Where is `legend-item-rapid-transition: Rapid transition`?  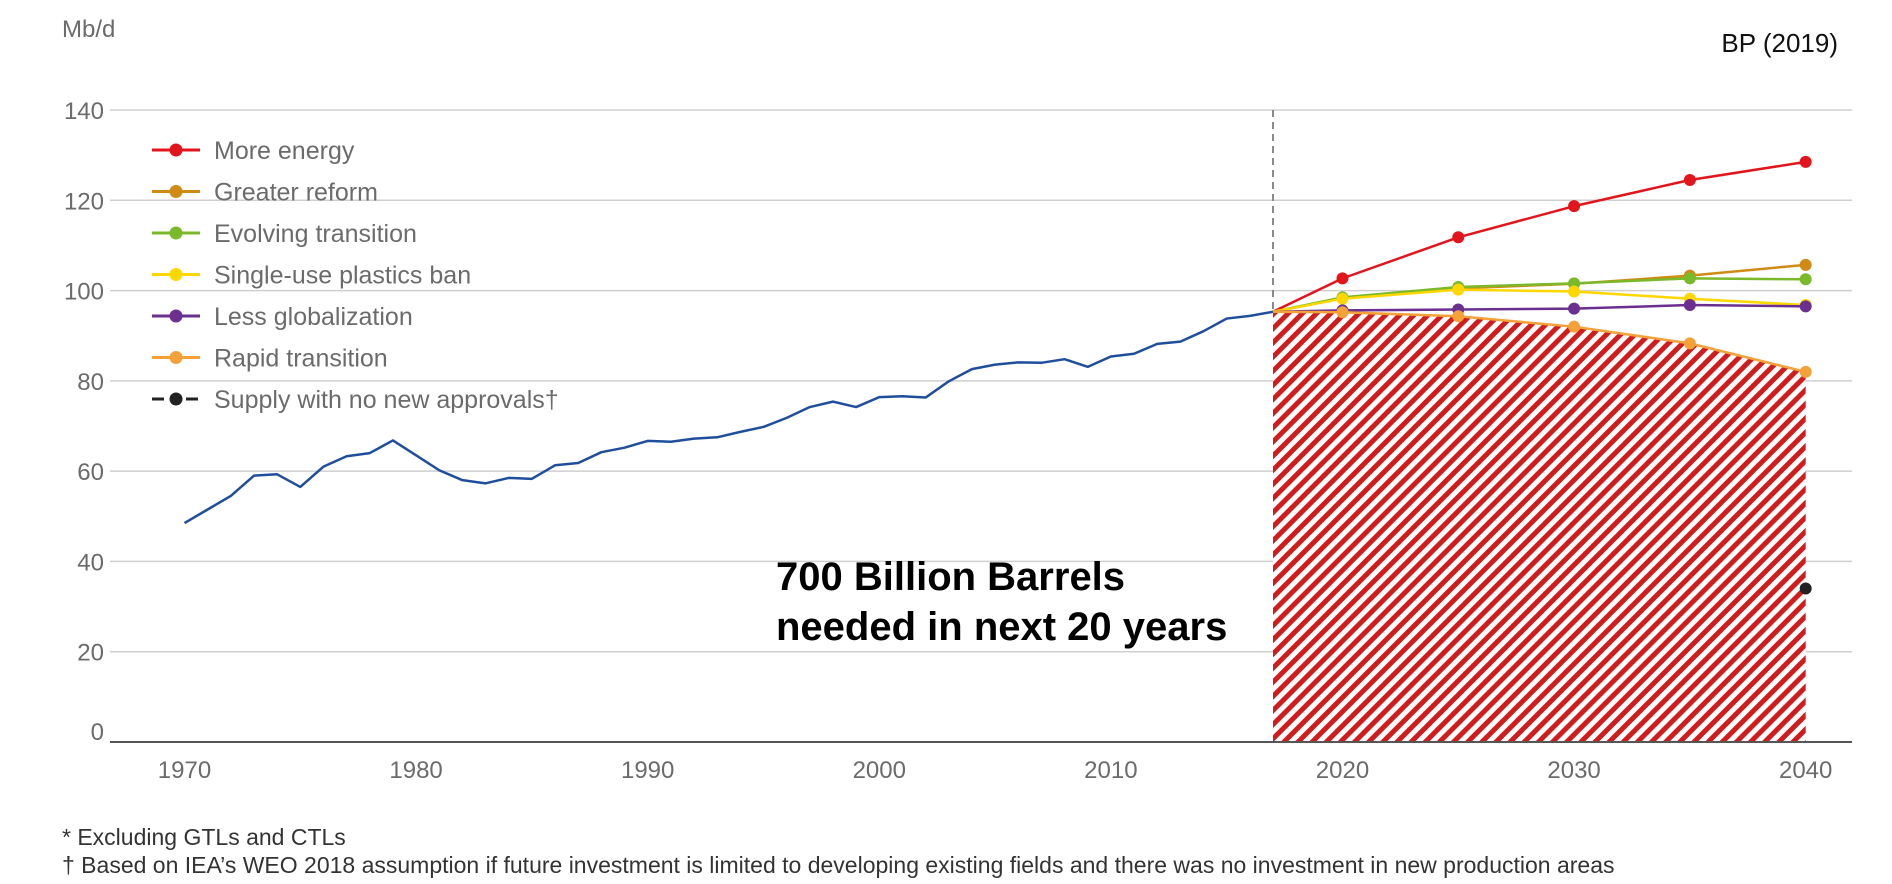
legend-item-rapid-transition: Rapid transition is located at coordinates (270, 359).